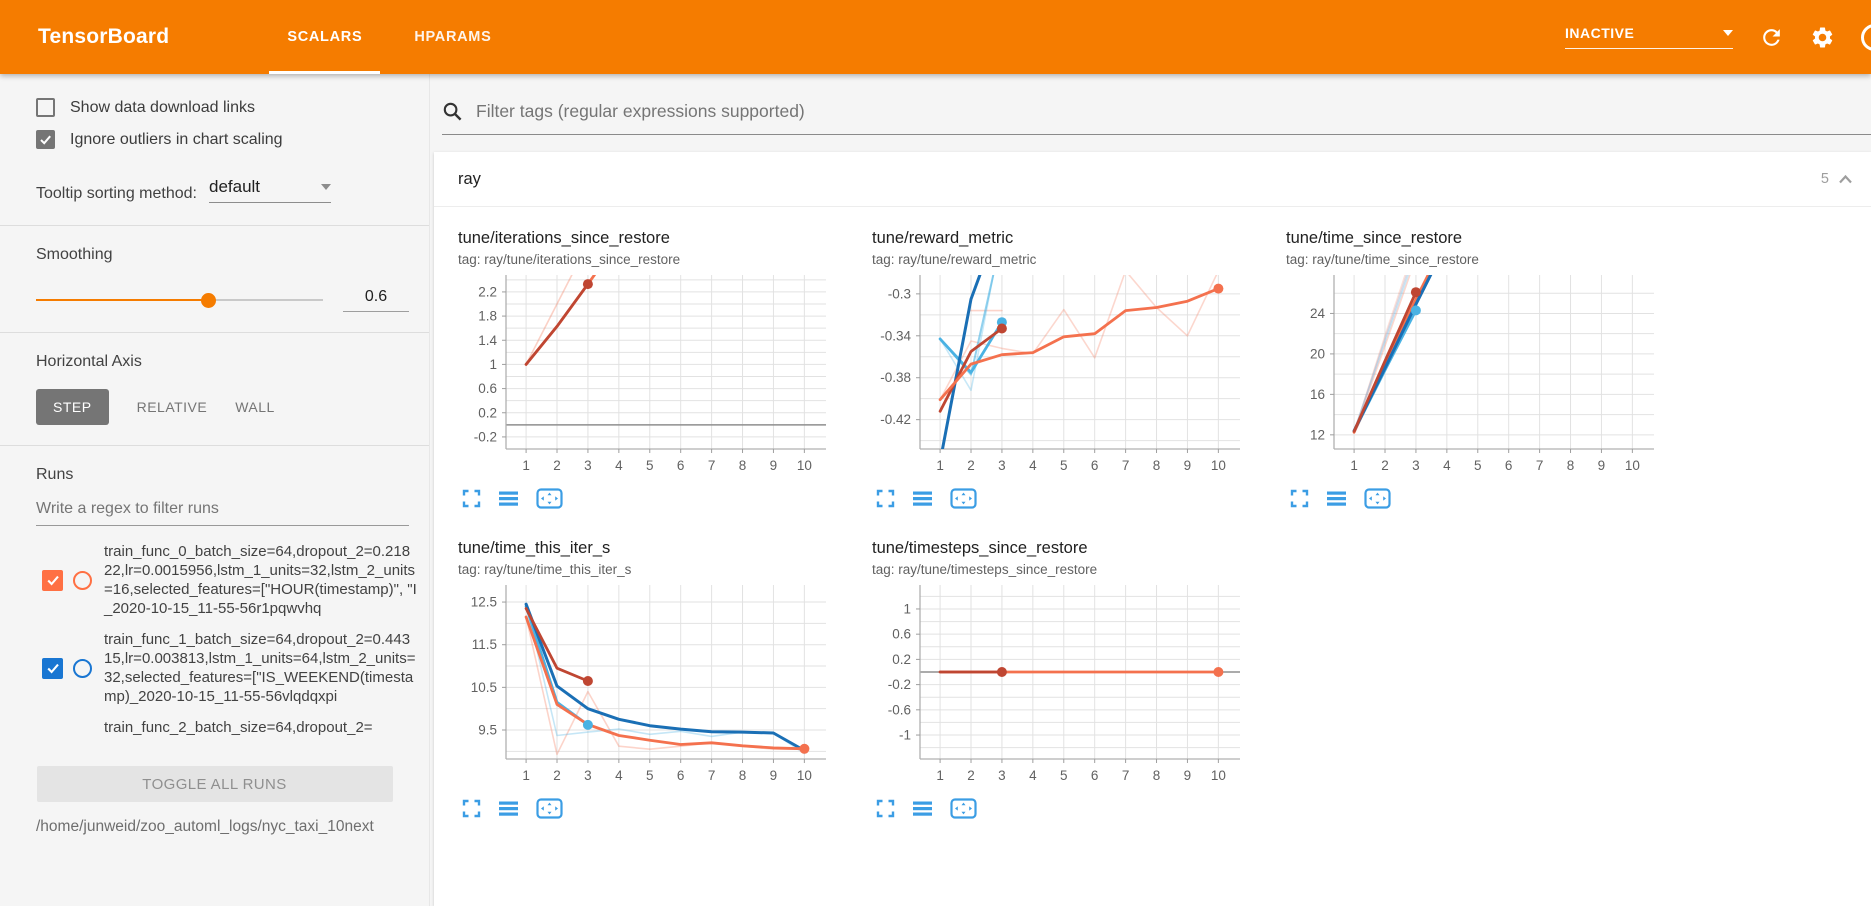 The width and height of the screenshot is (1871, 906). I want to click on tooltip-sorting-label: Tooltip sorting method:, so click(116, 193).